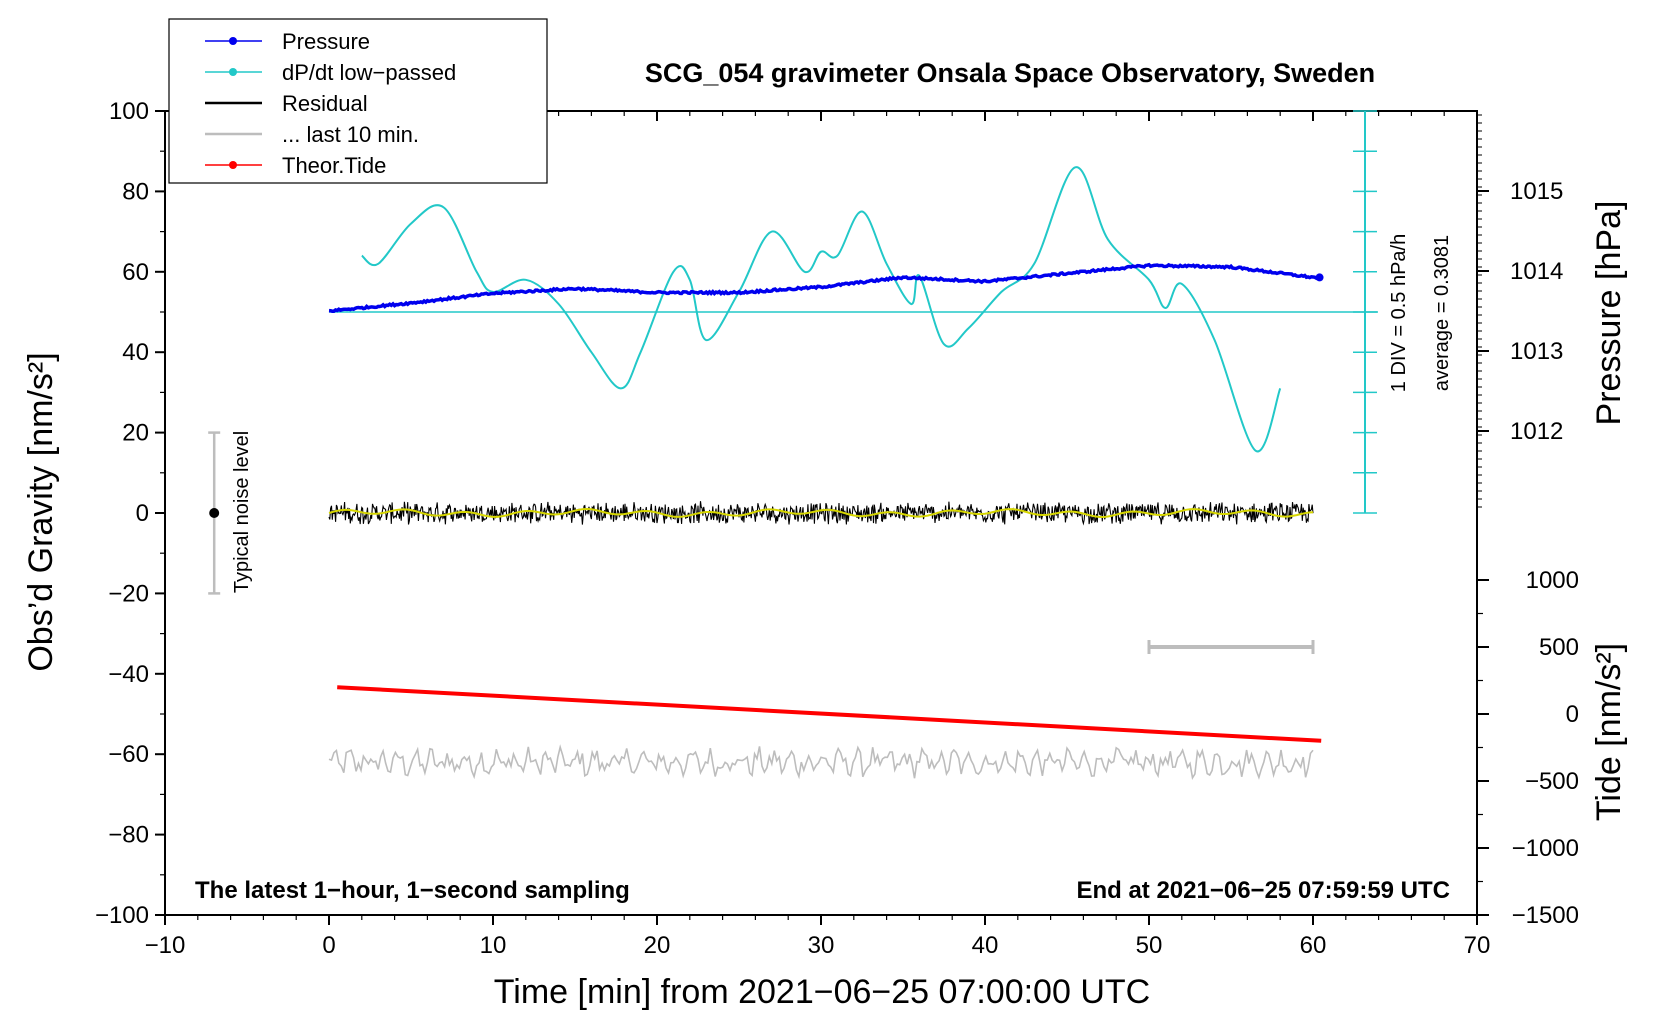 Image resolution: width=1660 pixels, height=1020 pixels. What do you see at coordinates (1536, 271) in the screenshot?
I see `pressure-tick-label: 1014` at bounding box center [1536, 271].